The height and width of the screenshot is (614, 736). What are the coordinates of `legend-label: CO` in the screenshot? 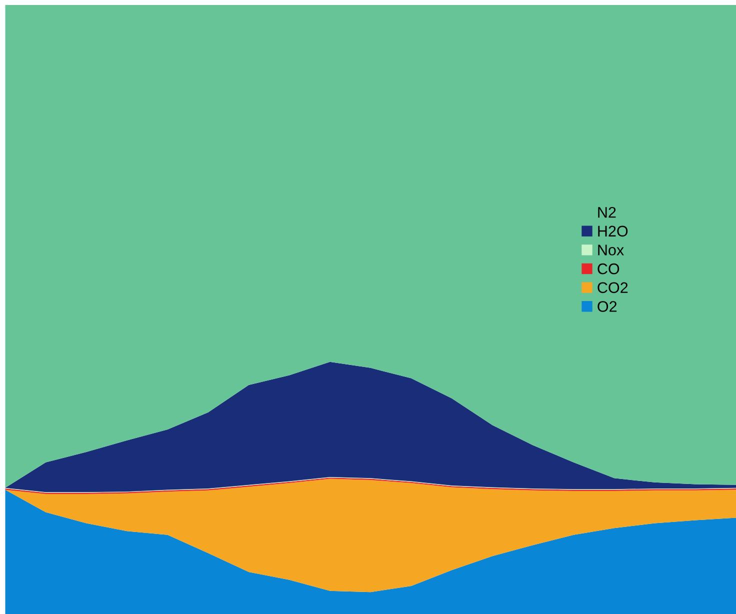 It's located at (609, 268).